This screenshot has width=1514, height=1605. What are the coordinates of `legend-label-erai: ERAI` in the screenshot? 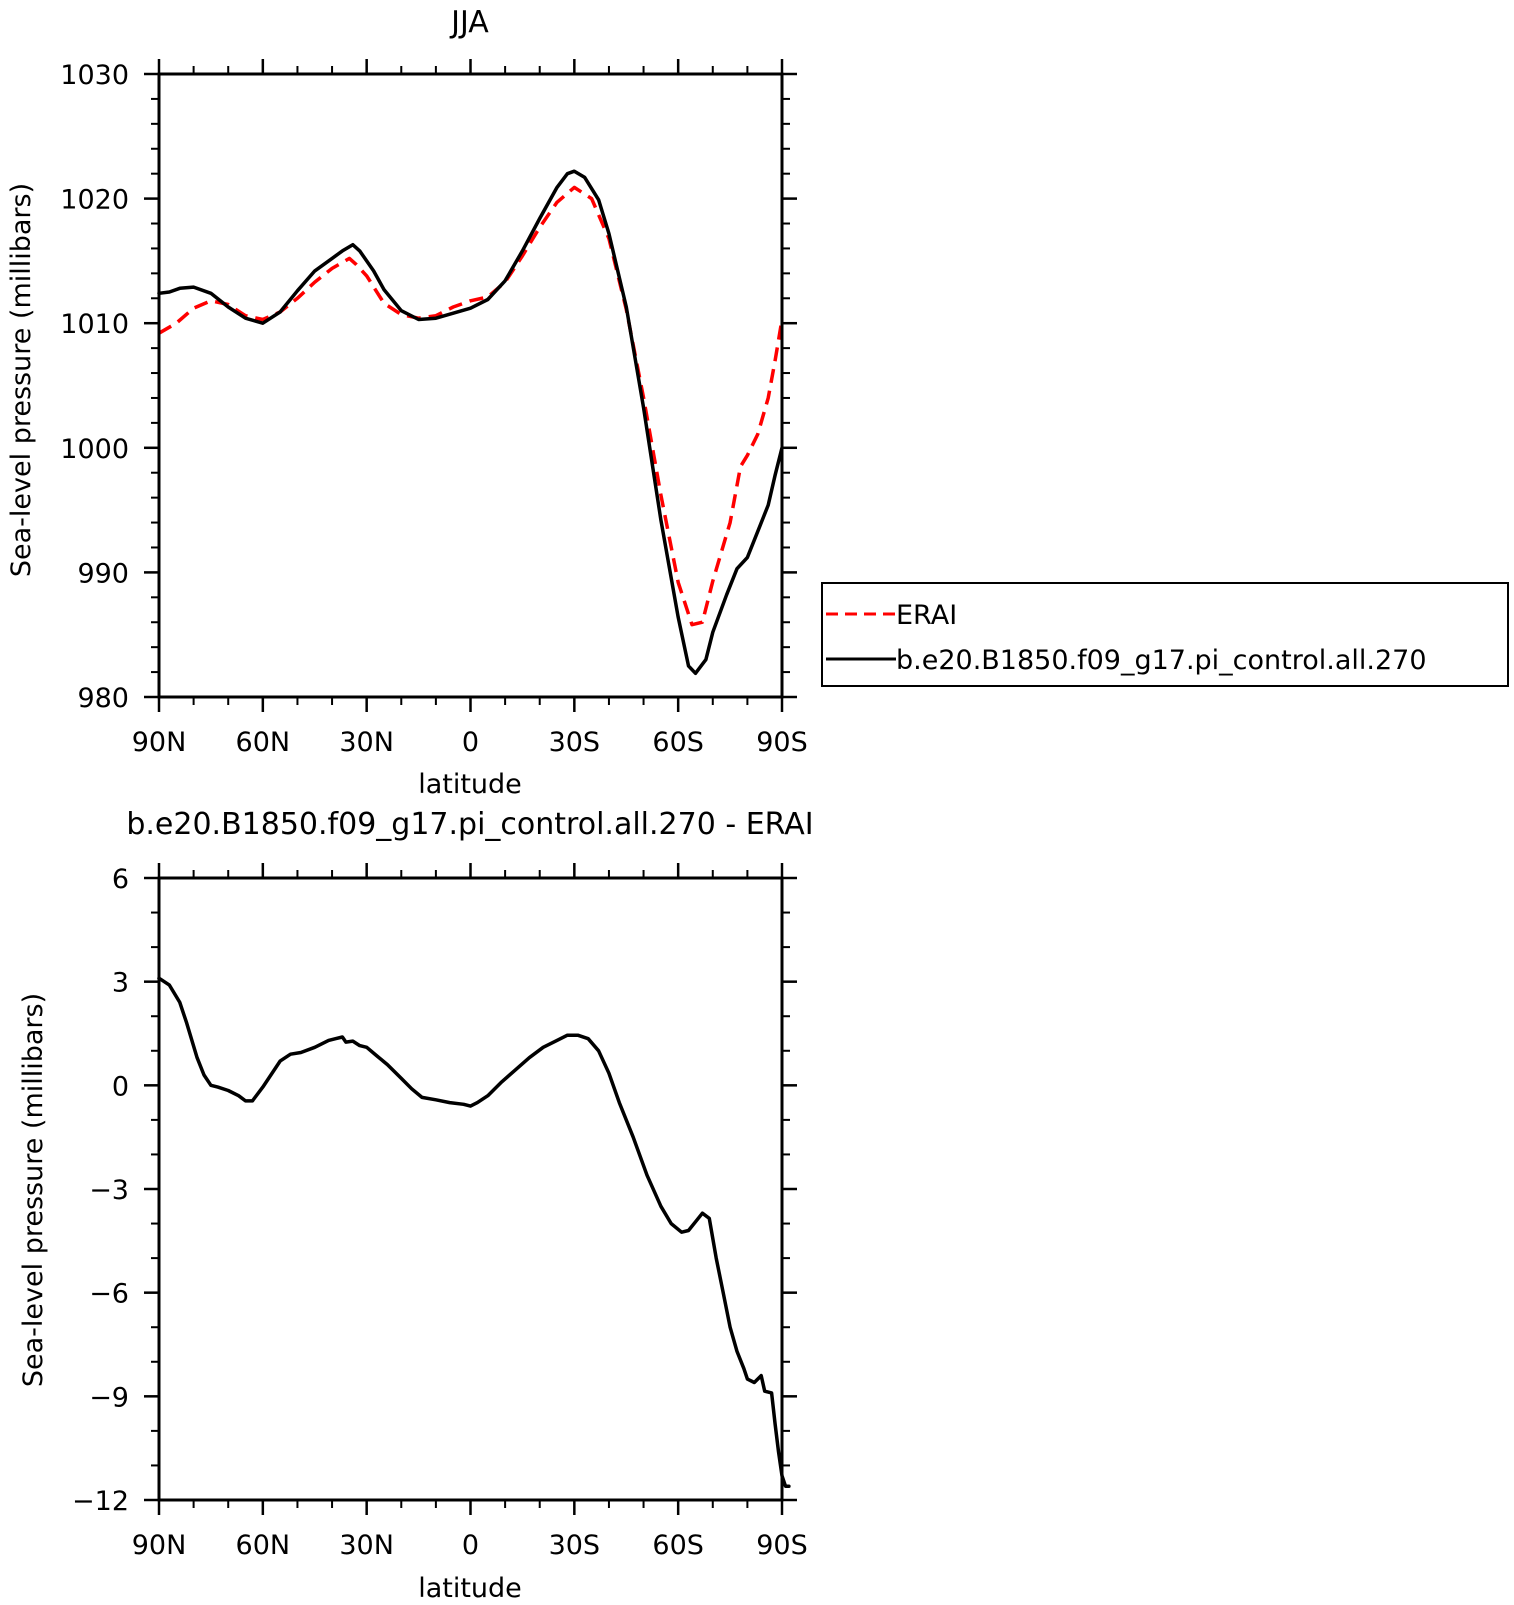 It's located at (926, 615).